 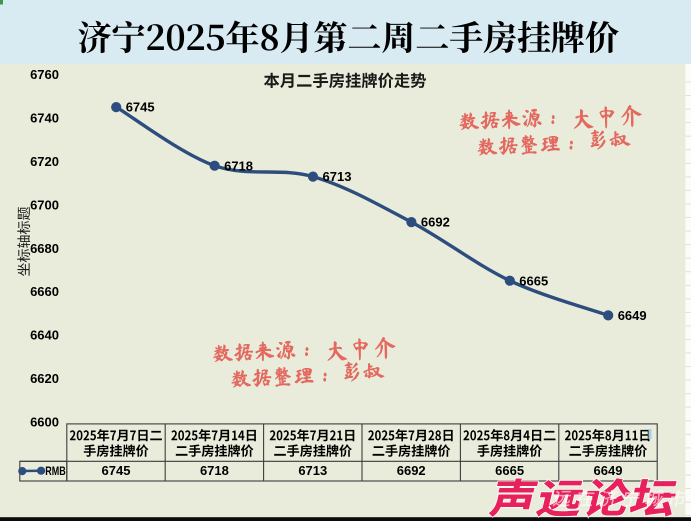 What do you see at coordinates (44, 204) in the screenshot?
I see `svg-text: 6700` at bounding box center [44, 204].